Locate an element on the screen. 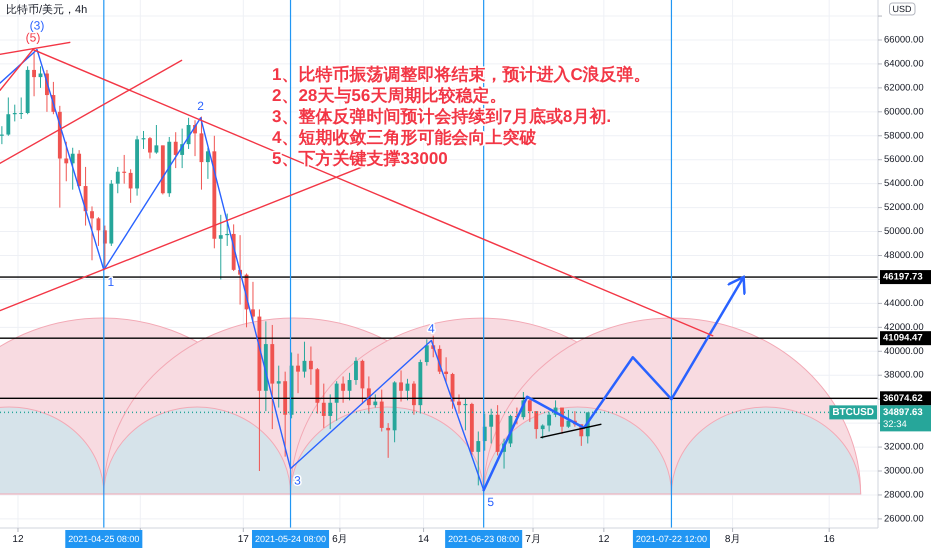 The image size is (932, 550). annotation: (3) is located at coordinates (37, 25).